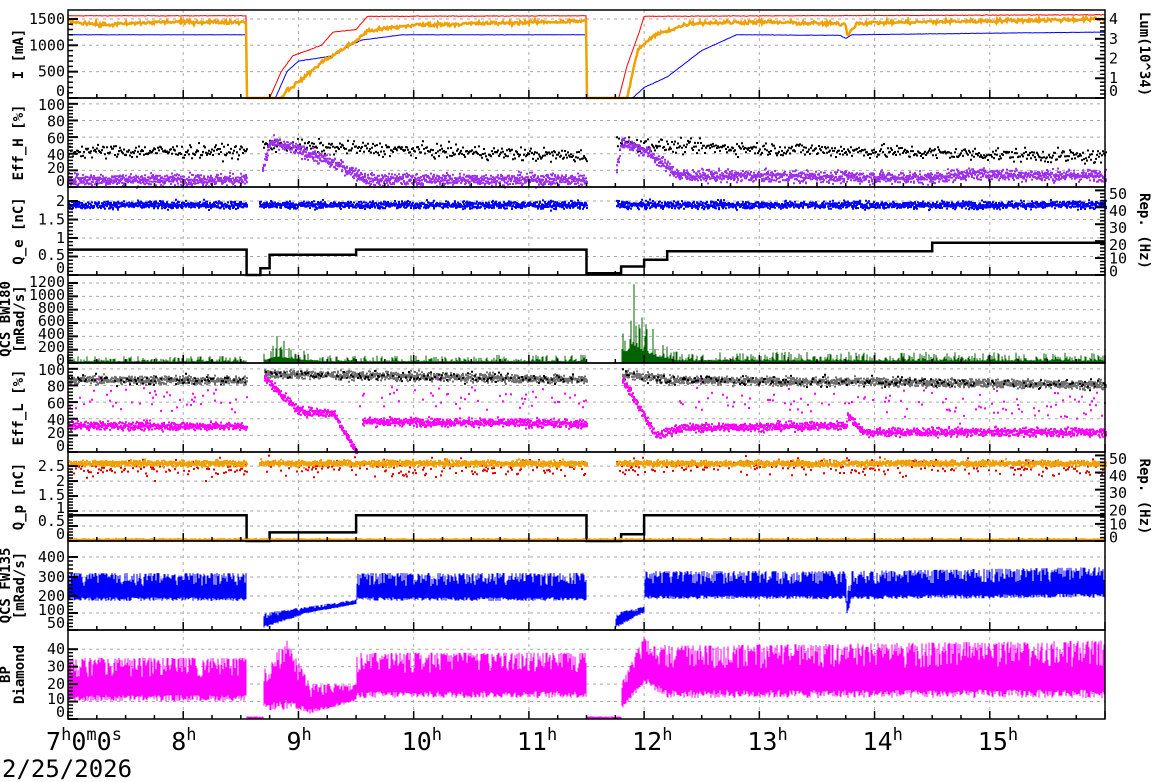 This screenshot has height=782, width=1172. I want to click on series-ler-efficiency-black, so click(587, 380).